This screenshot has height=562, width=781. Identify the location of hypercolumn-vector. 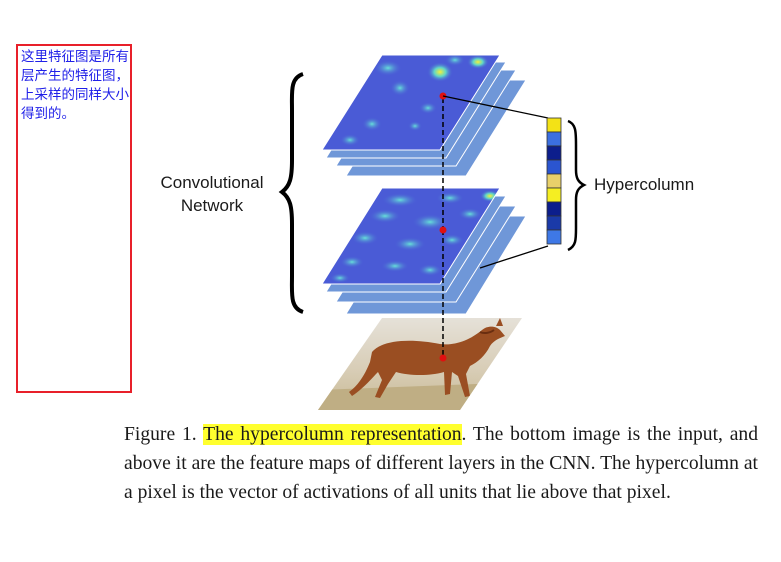
(554, 181).